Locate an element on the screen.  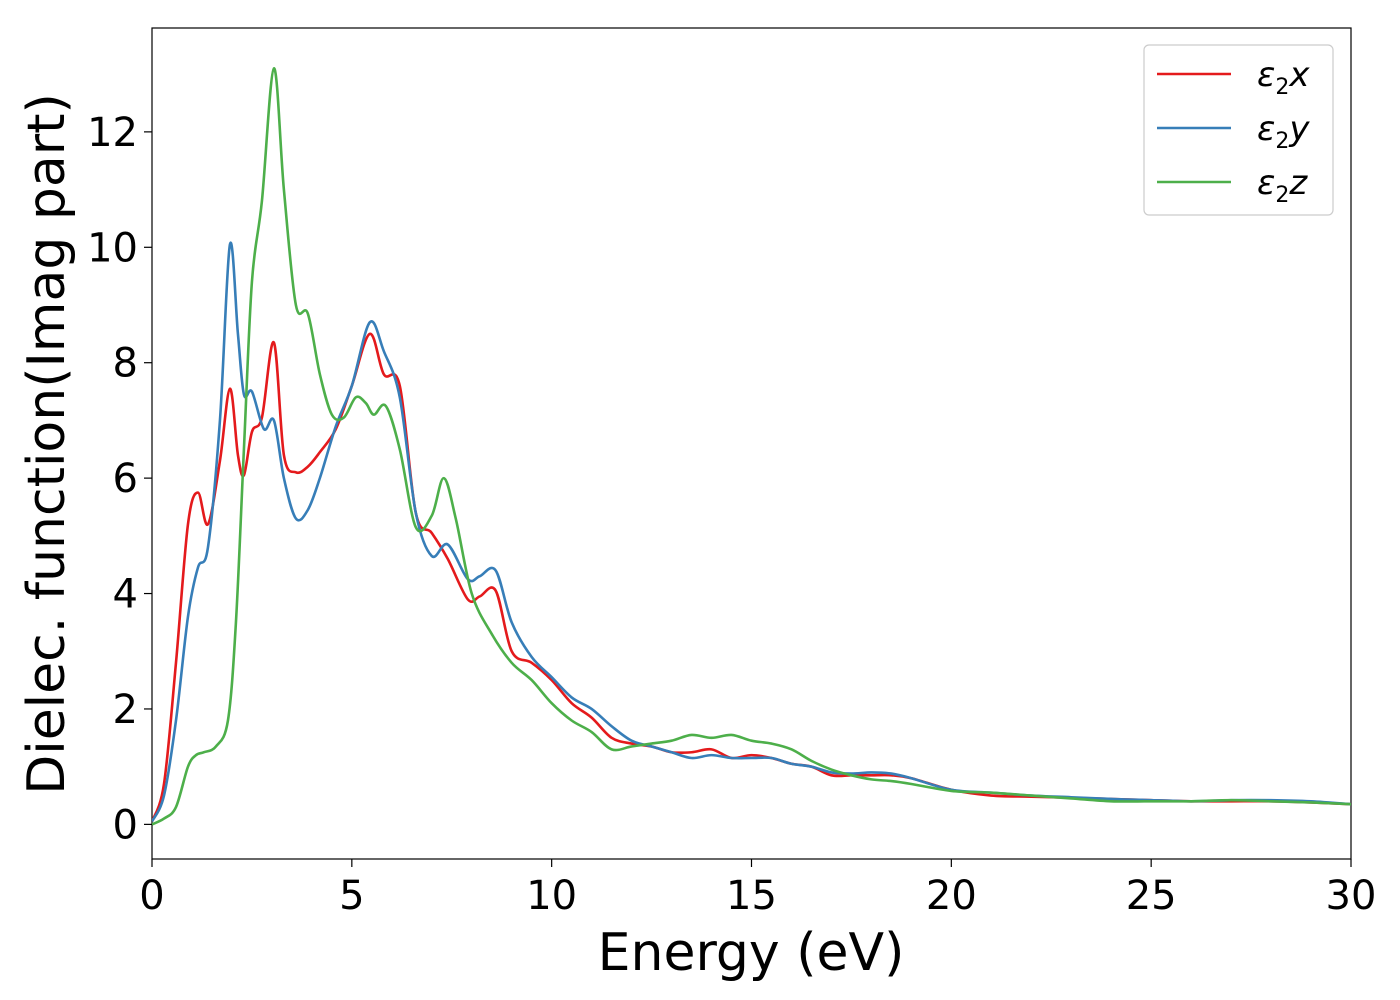
legend-item-x: ε2x is located at coordinates (1233, 77).